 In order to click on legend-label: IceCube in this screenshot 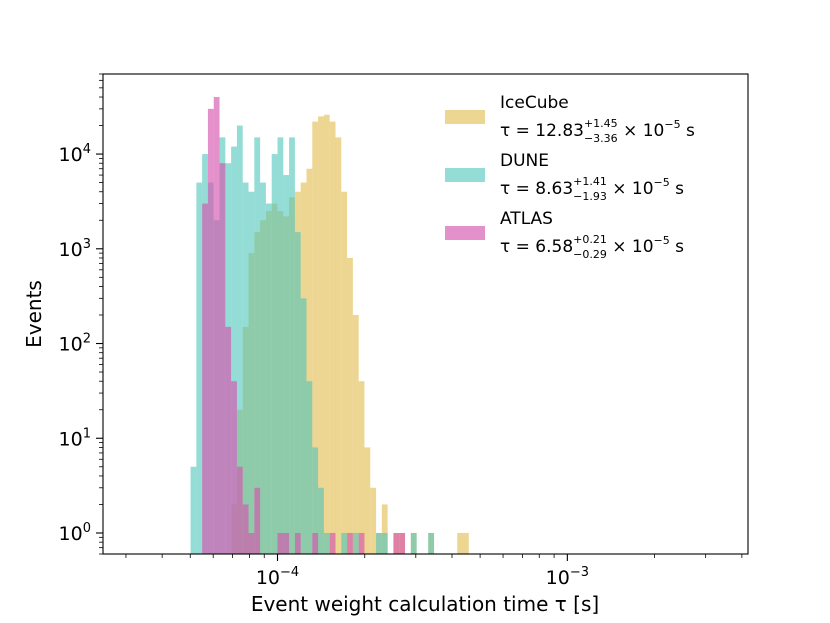, I will do `click(534, 103)`.